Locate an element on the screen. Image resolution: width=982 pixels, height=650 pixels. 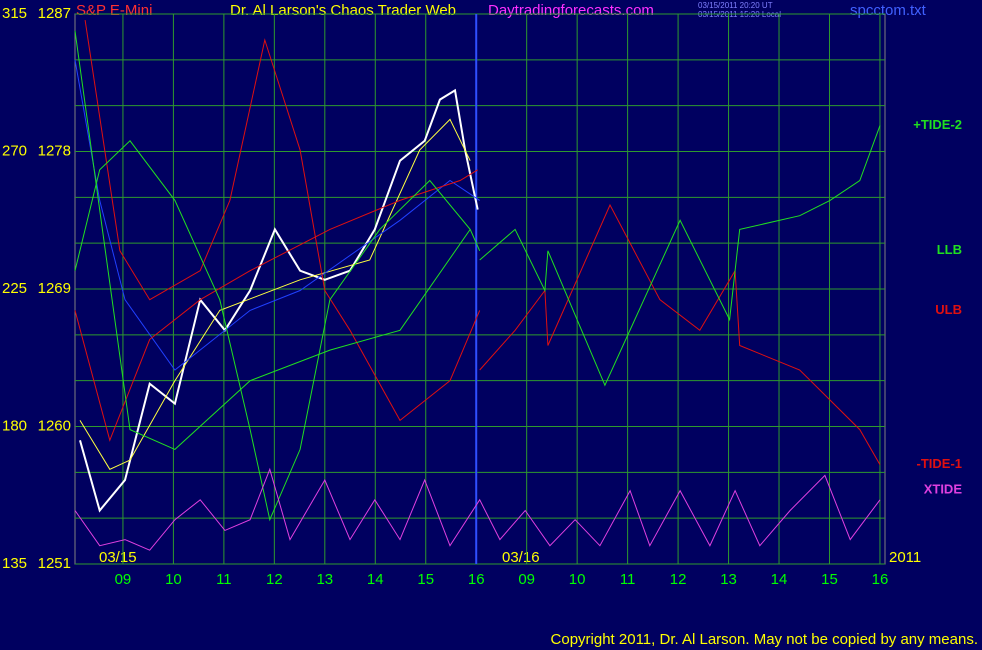
legend-label: XTIDE is located at coordinates (943, 488).